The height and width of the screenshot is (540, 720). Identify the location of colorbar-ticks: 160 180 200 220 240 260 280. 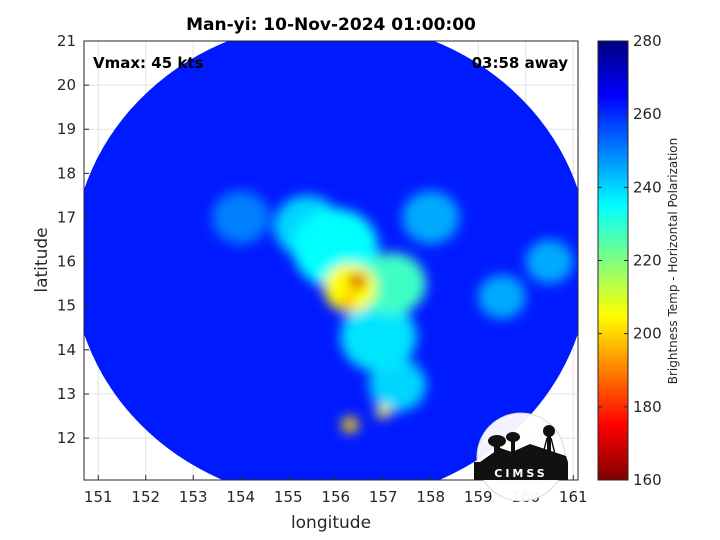
(630, 260).